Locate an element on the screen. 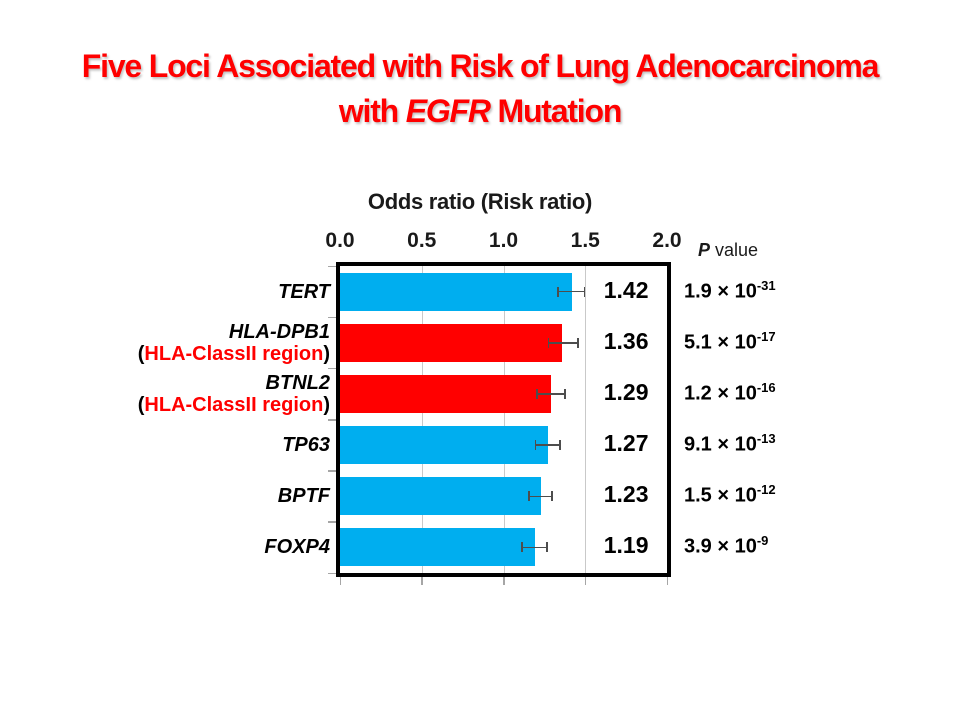 The image size is (960, 720). p-value: 9.1 × 10⁻¹³ is located at coordinates (730, 443).